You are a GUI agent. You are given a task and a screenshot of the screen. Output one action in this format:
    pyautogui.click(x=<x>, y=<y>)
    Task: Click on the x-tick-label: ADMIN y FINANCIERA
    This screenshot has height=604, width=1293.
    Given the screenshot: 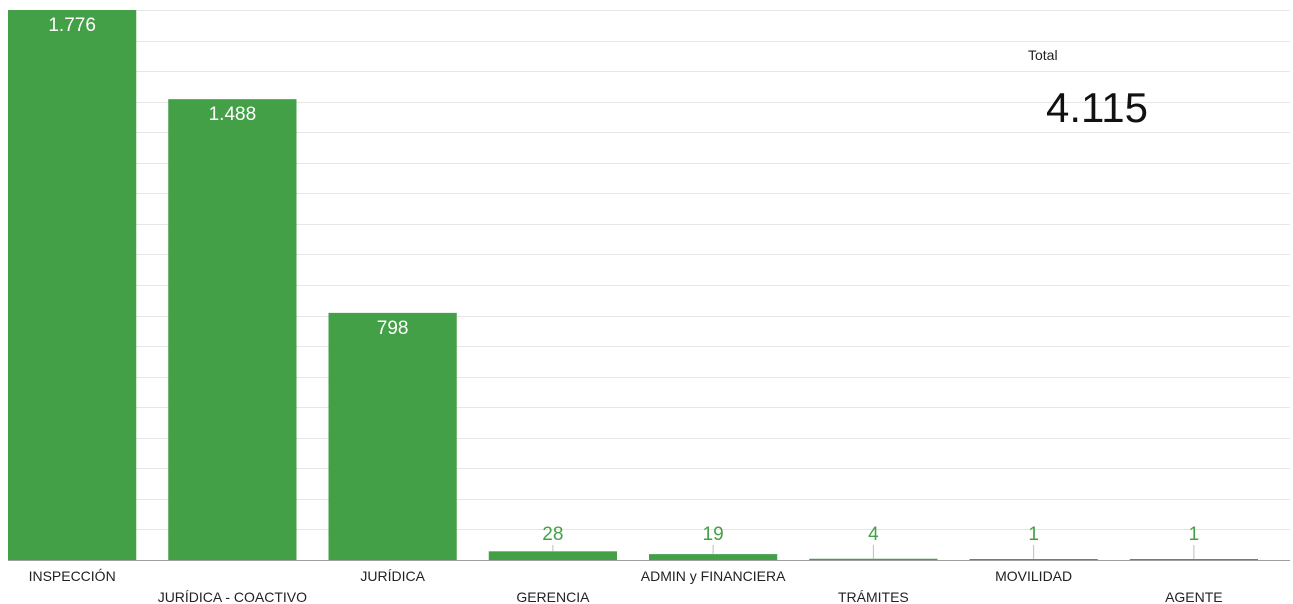 What is the action you would take?
    pyautogui.click(x=713, y=576)
    